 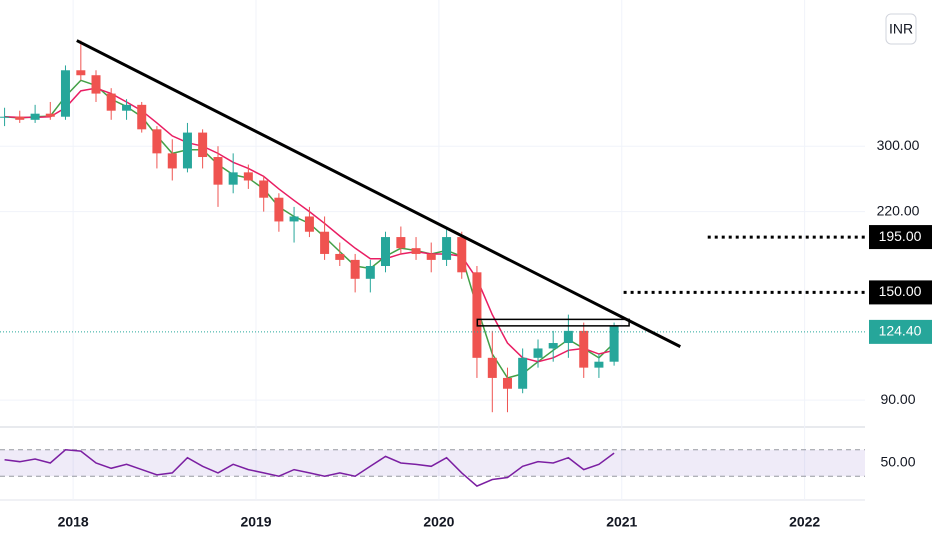 I want to click on level-price-label: 150.00, so click(x=900, y=291).